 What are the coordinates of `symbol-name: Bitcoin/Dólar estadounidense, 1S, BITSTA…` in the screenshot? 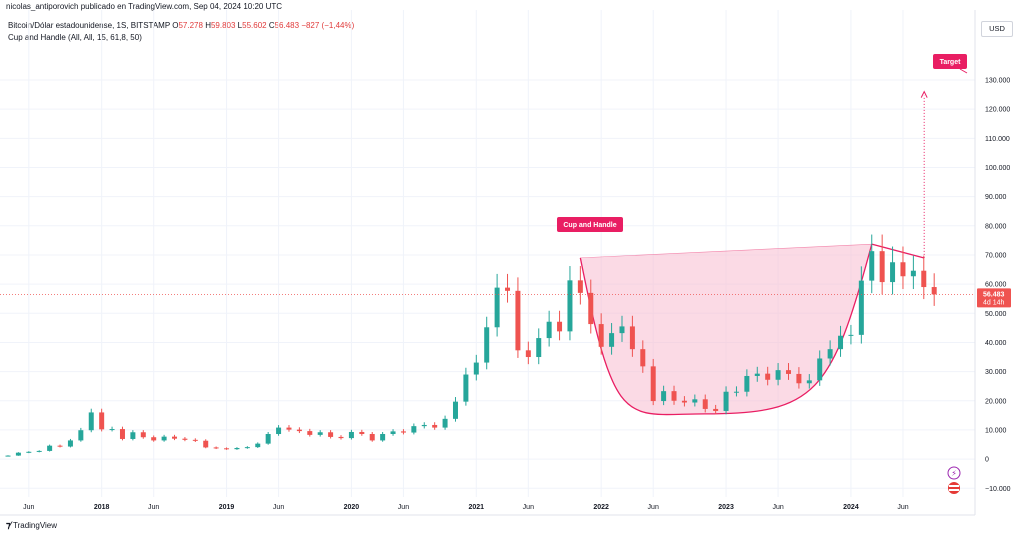 It's located at (89, 25).